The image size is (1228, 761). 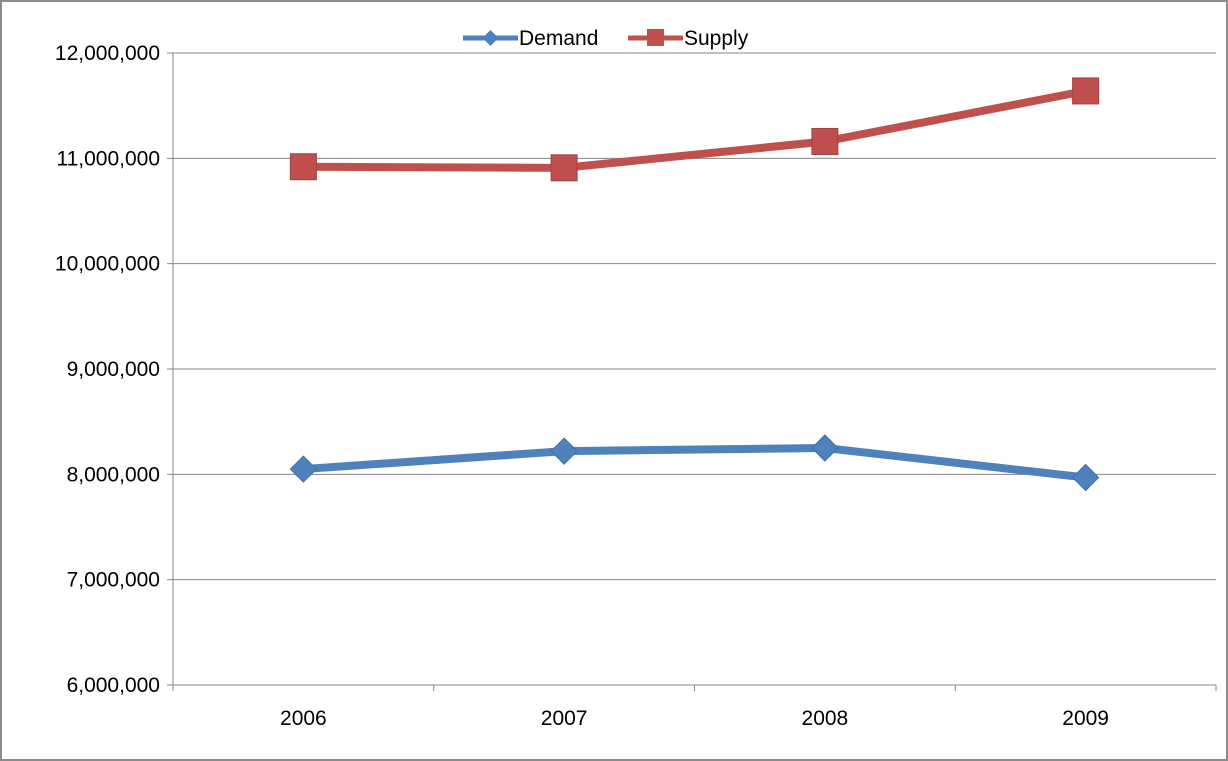 What do you see at coordinates (113, 369) in the screenshot?
I see `y-tick-label: 9,000,000` at bounding box center [113, 369].